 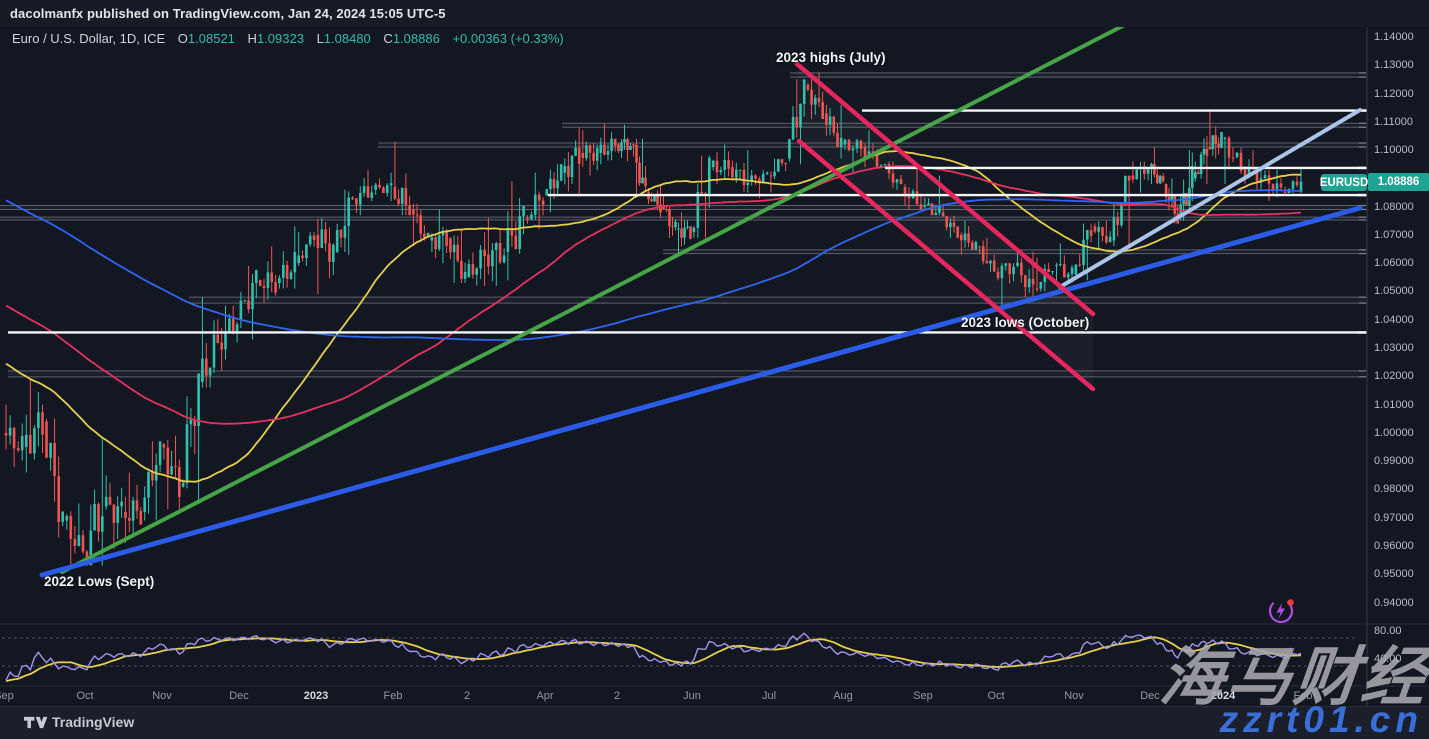 I want to click on close-value: 1.08886, so click(x=416, y=38).